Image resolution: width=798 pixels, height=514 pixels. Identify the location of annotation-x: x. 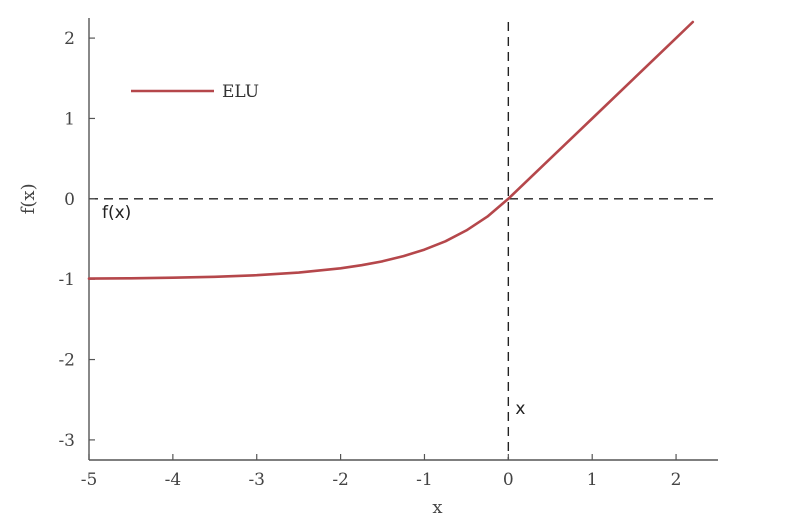
(520, 409).